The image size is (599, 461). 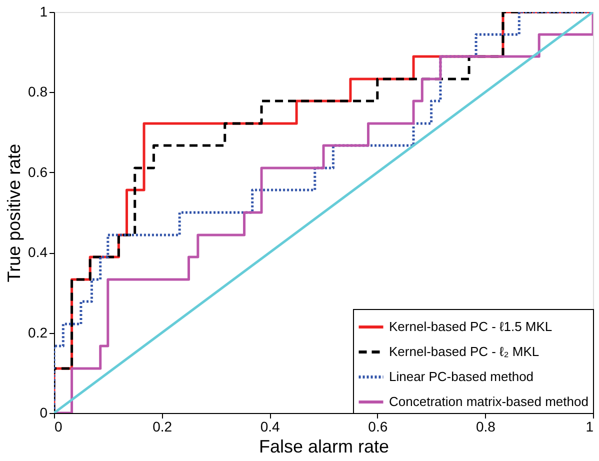 What do you see at coordinates (58, 426) in the screenshot?
I see `x-tick-label: 0` at bounding box center [58, 426].